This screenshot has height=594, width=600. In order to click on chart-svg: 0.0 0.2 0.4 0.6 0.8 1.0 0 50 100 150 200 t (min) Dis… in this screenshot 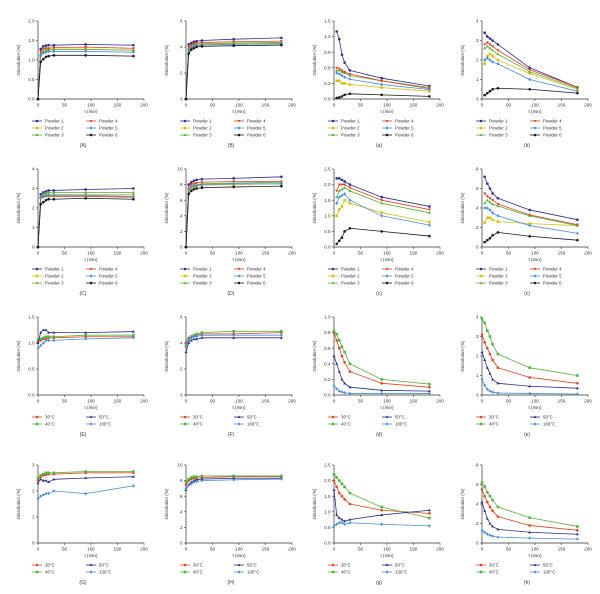, I will do `click(378, 376)`.